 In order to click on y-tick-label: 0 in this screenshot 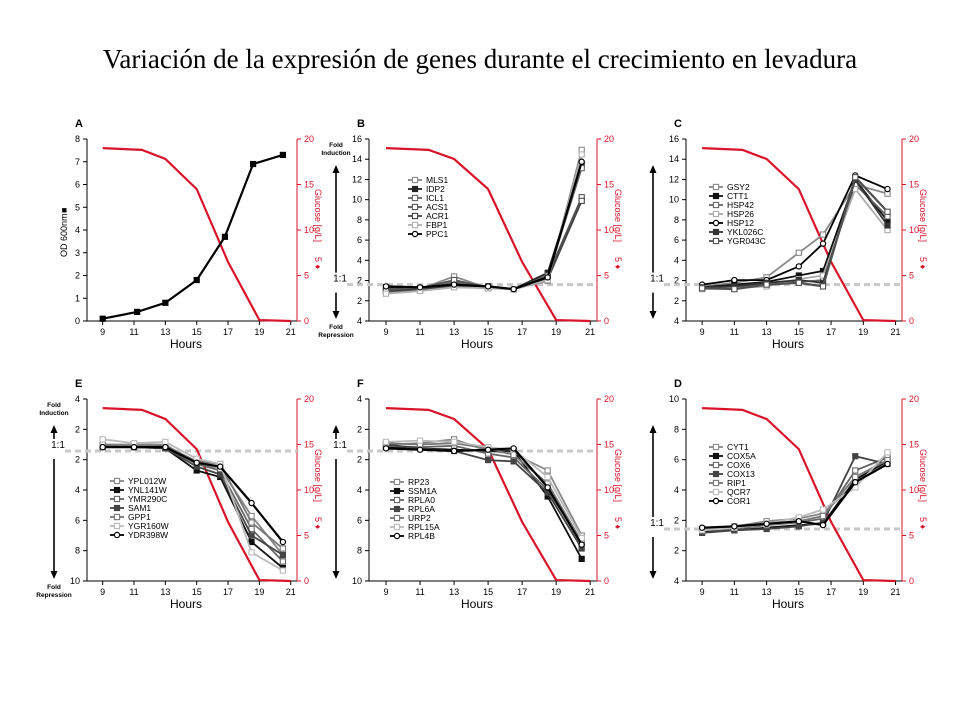, I will do `click(77, 321)`.